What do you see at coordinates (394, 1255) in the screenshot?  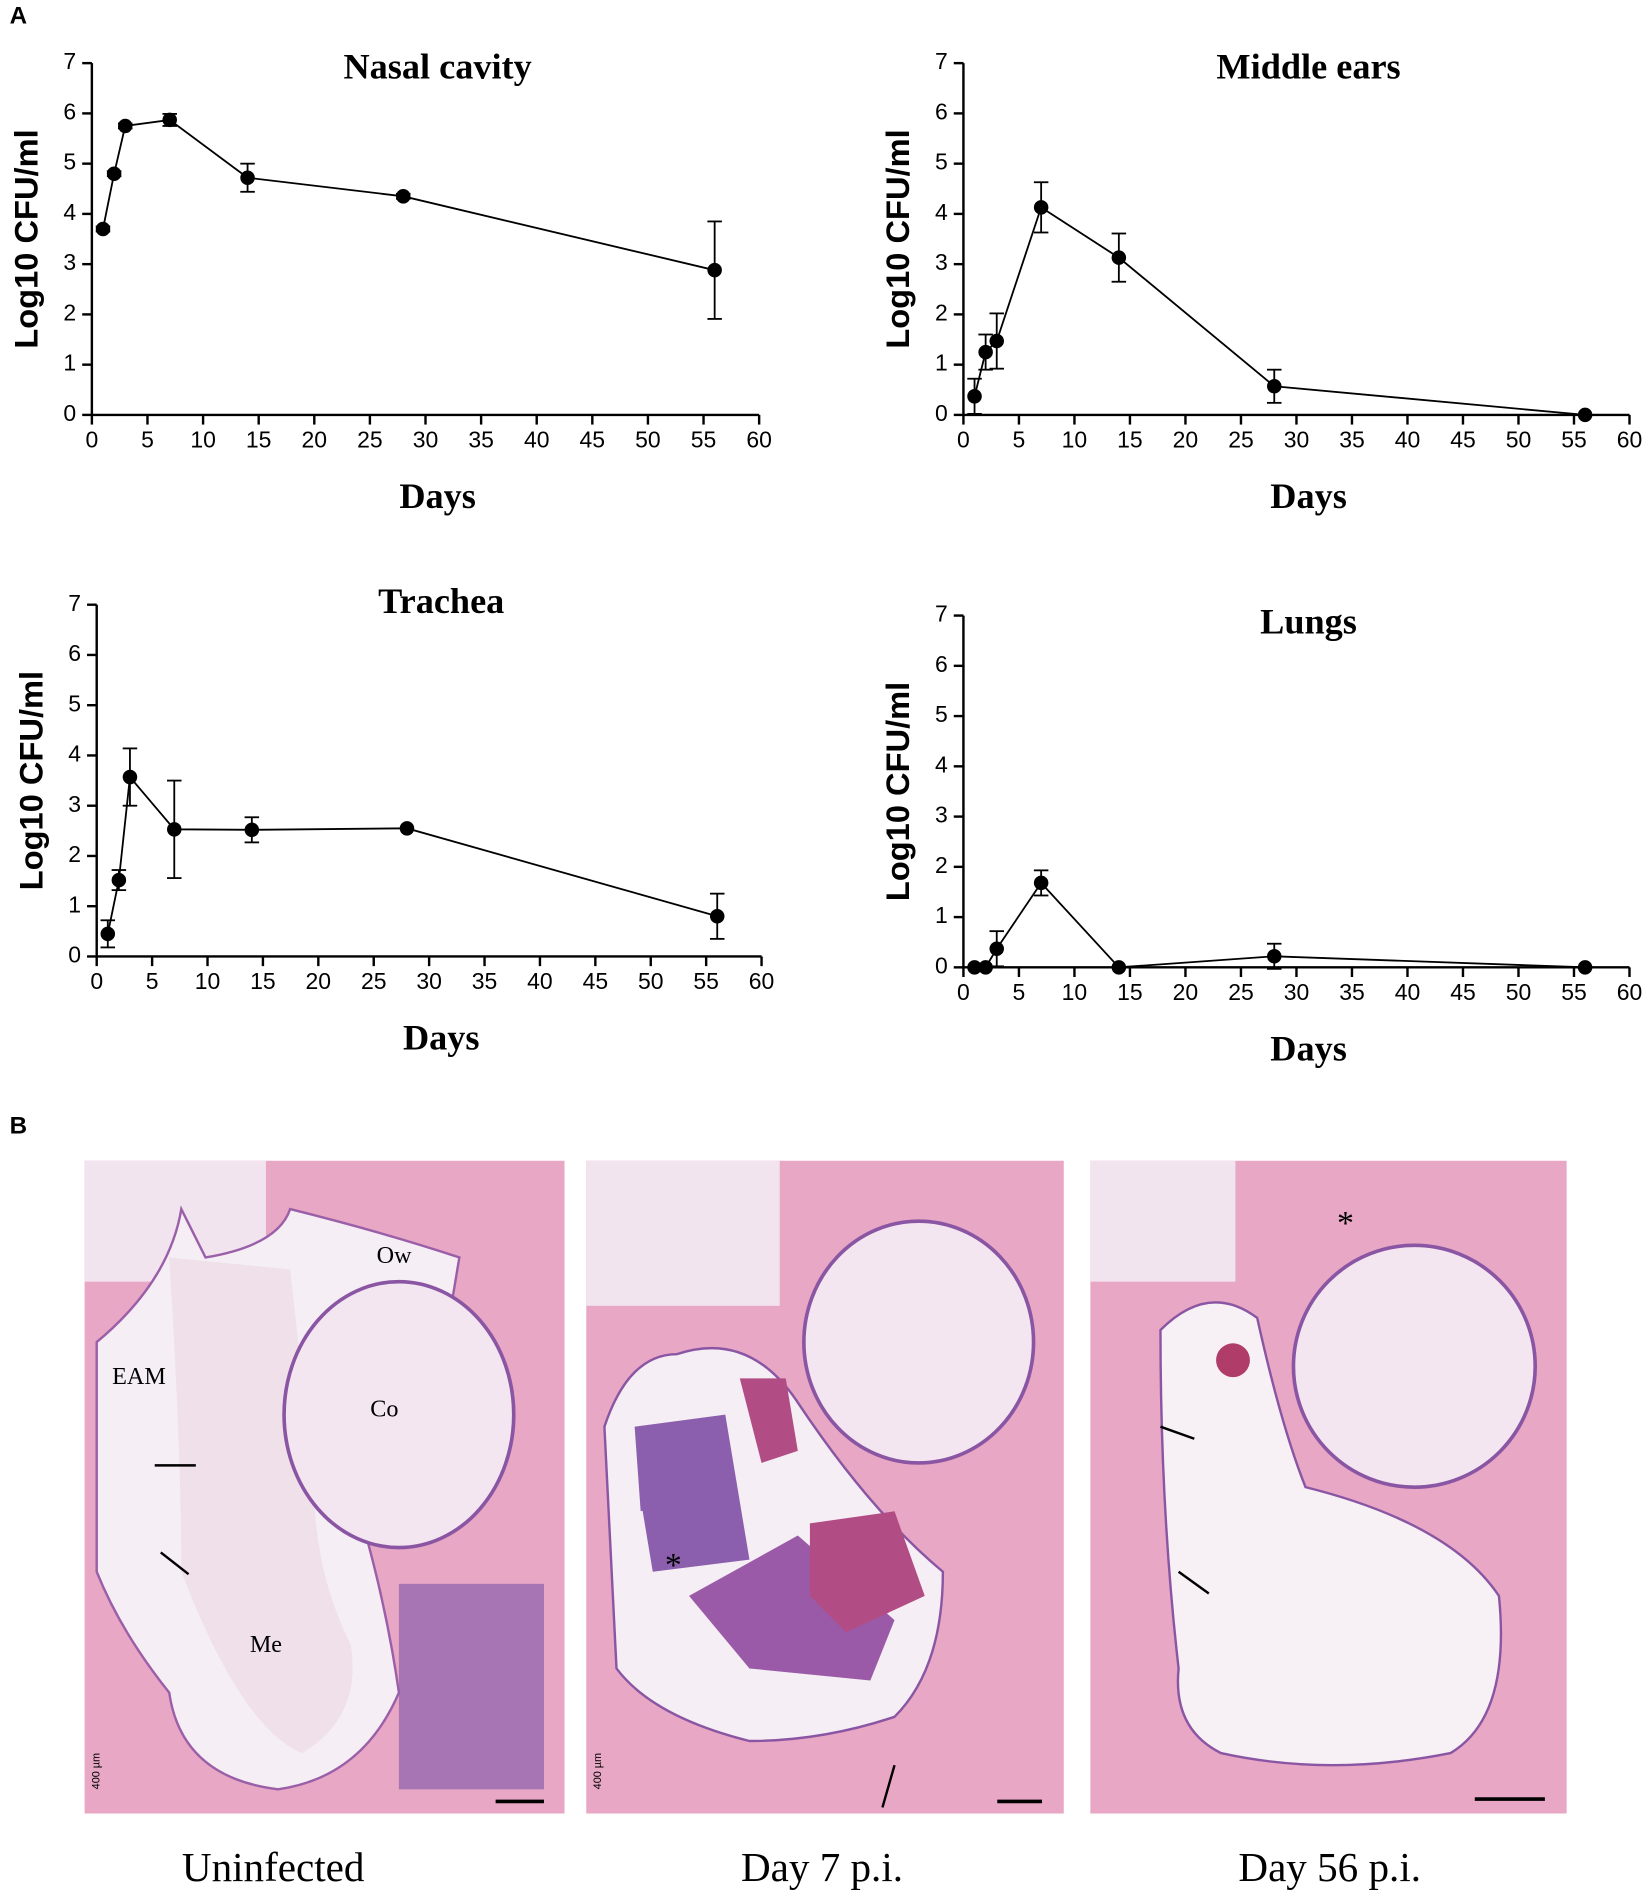 I see `image-label: Ow` at bounding box center [394, 1255].